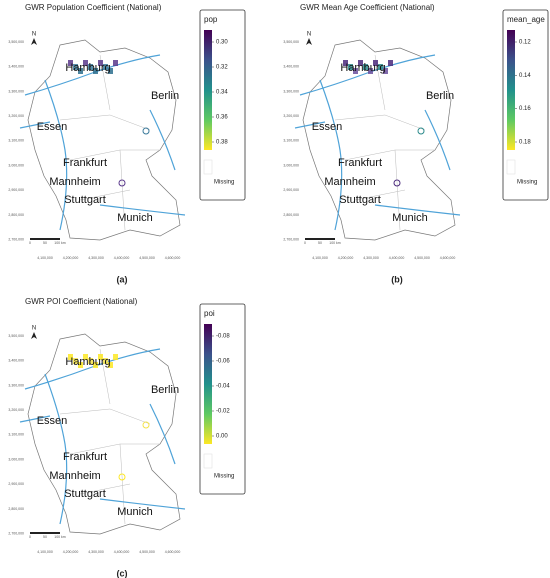 The width and height of the screenshot is (550, 578). I want to click on y-tick-label: 2,700,000, so click(16, 534).